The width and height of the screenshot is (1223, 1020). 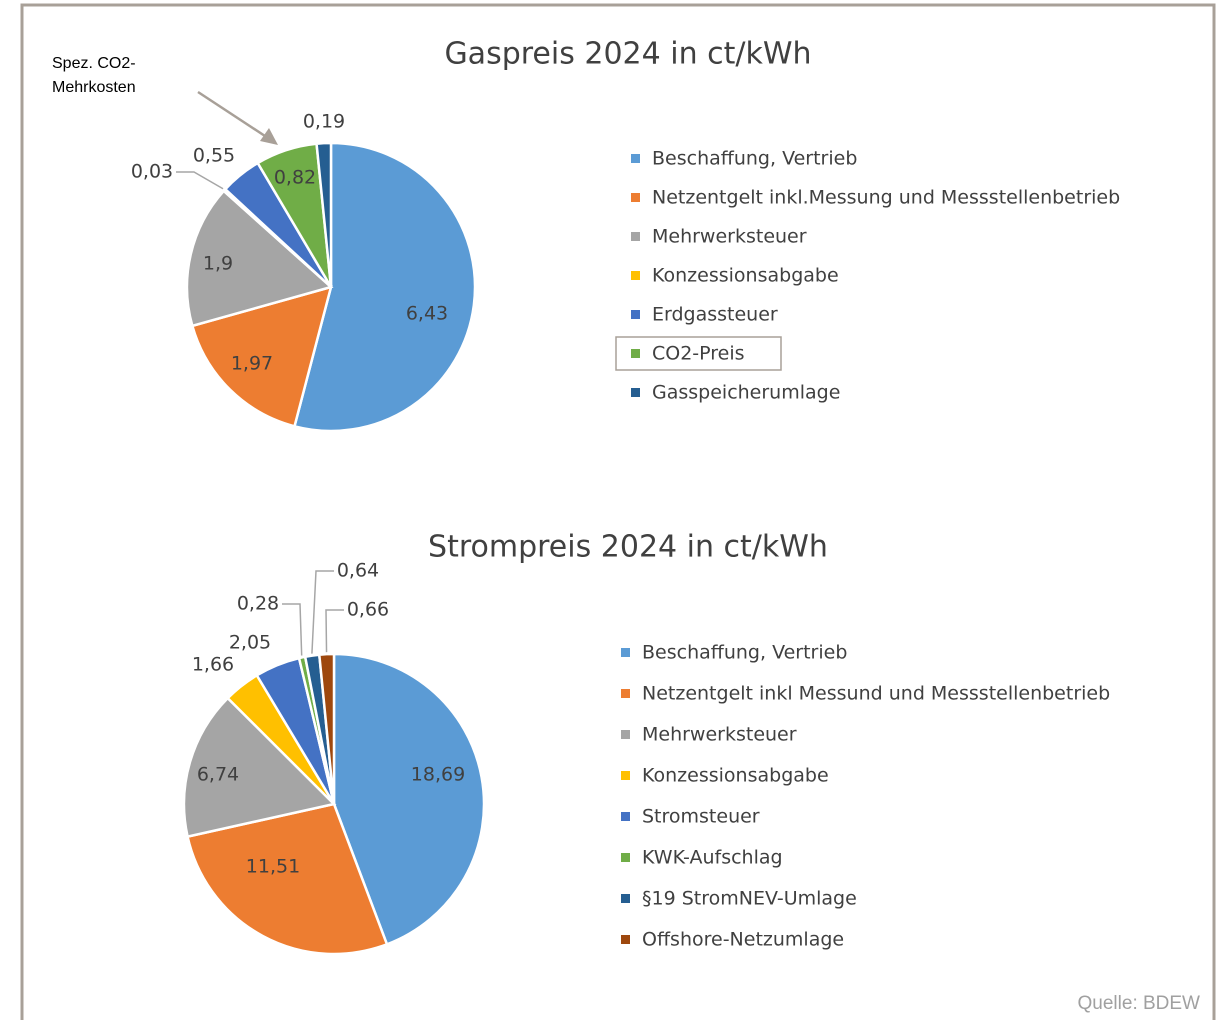 What do you see at coordinates (324, 122) in the screenshot?
I see `data-label: 0,19` at bounding box center [324, 122].